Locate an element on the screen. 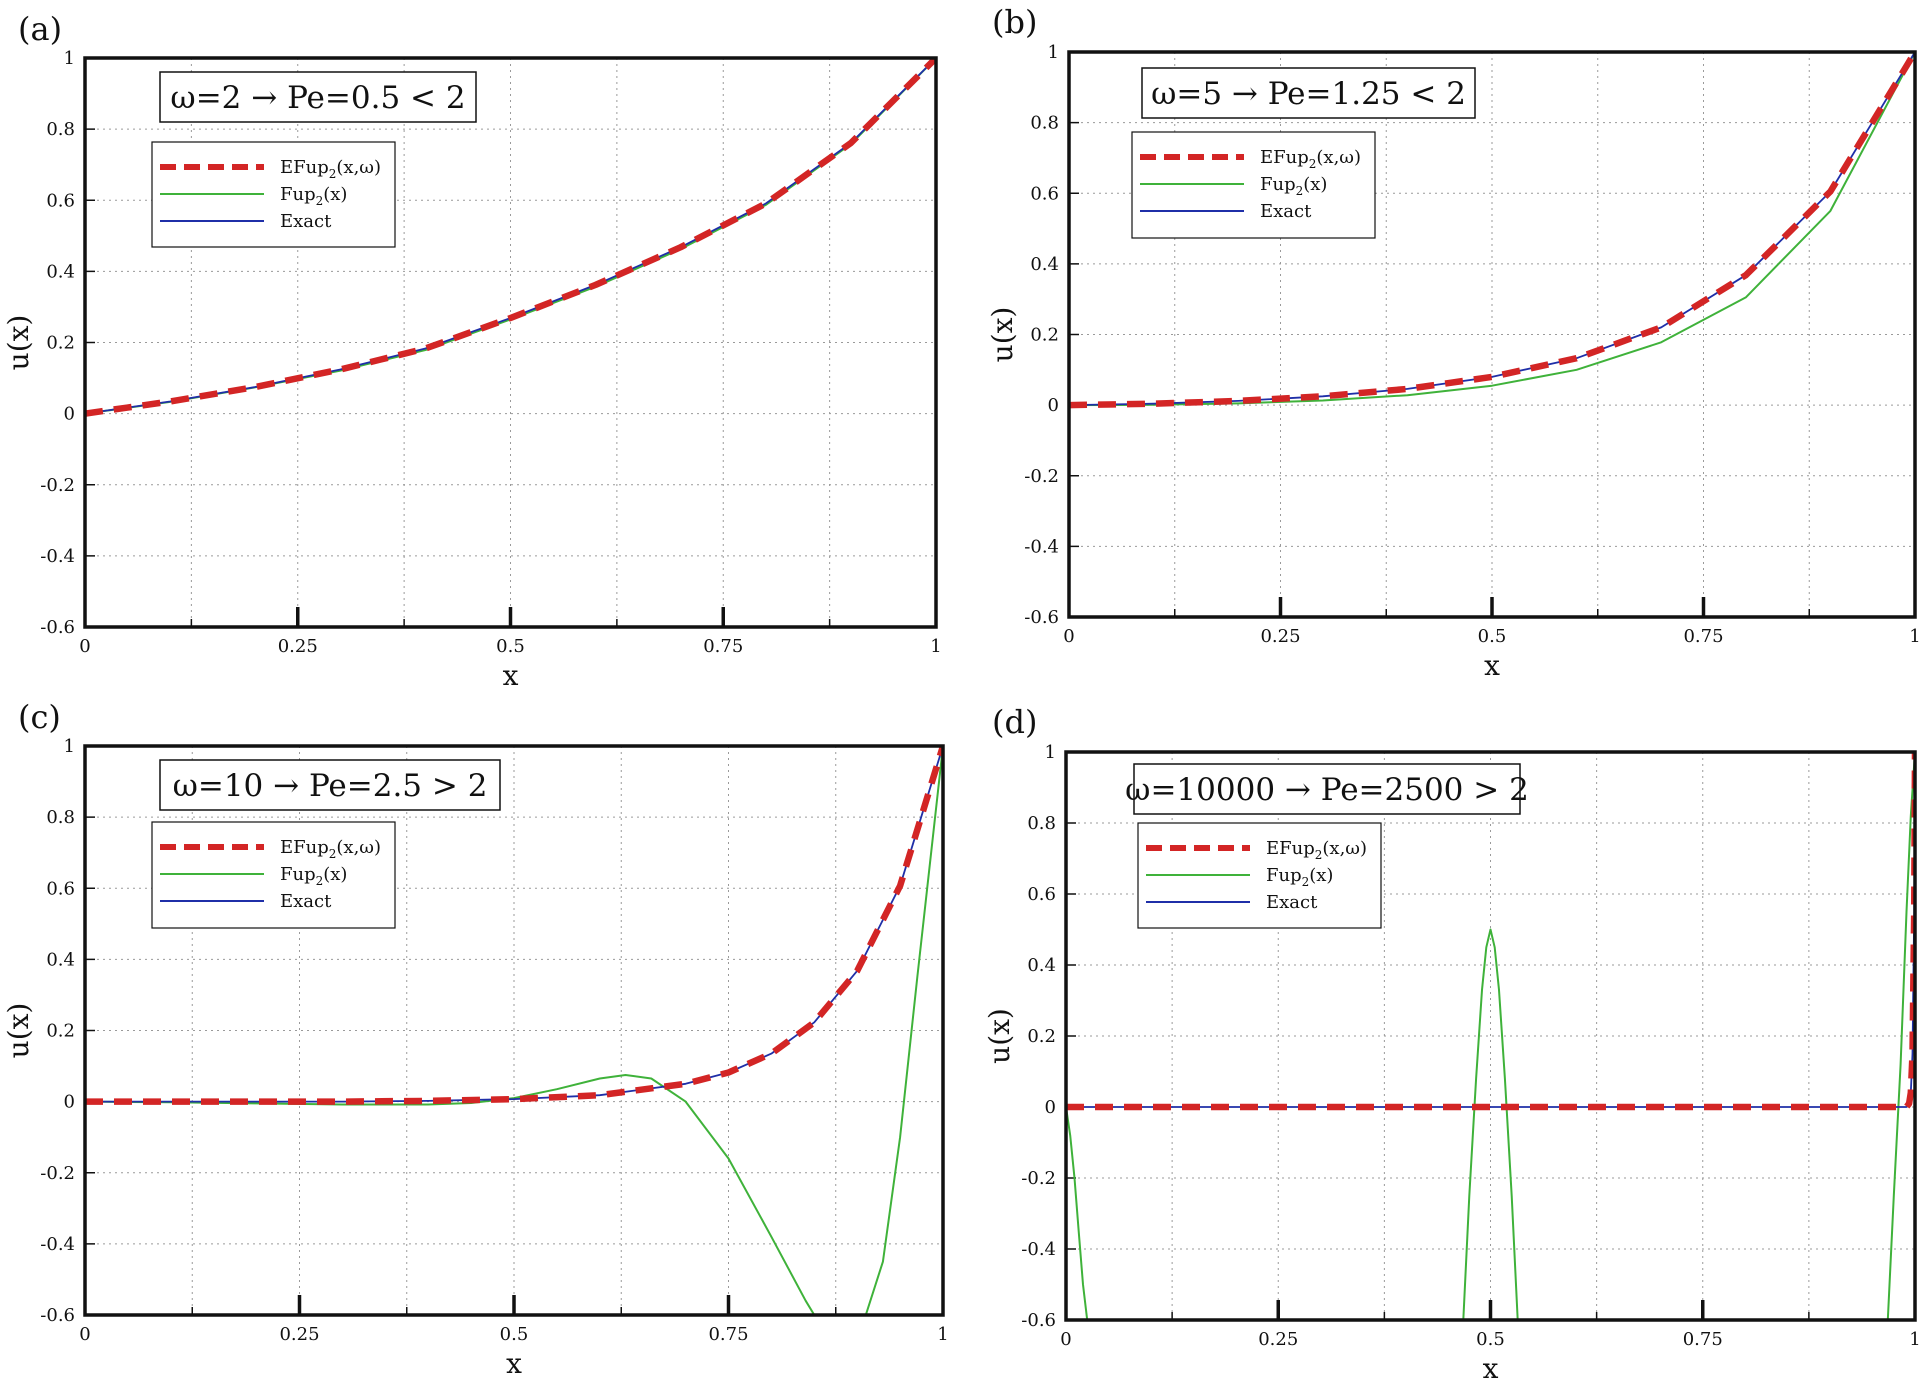 The image size is (1921, 1390). panel-b-plot-area is located at coordinates (1492, 230).